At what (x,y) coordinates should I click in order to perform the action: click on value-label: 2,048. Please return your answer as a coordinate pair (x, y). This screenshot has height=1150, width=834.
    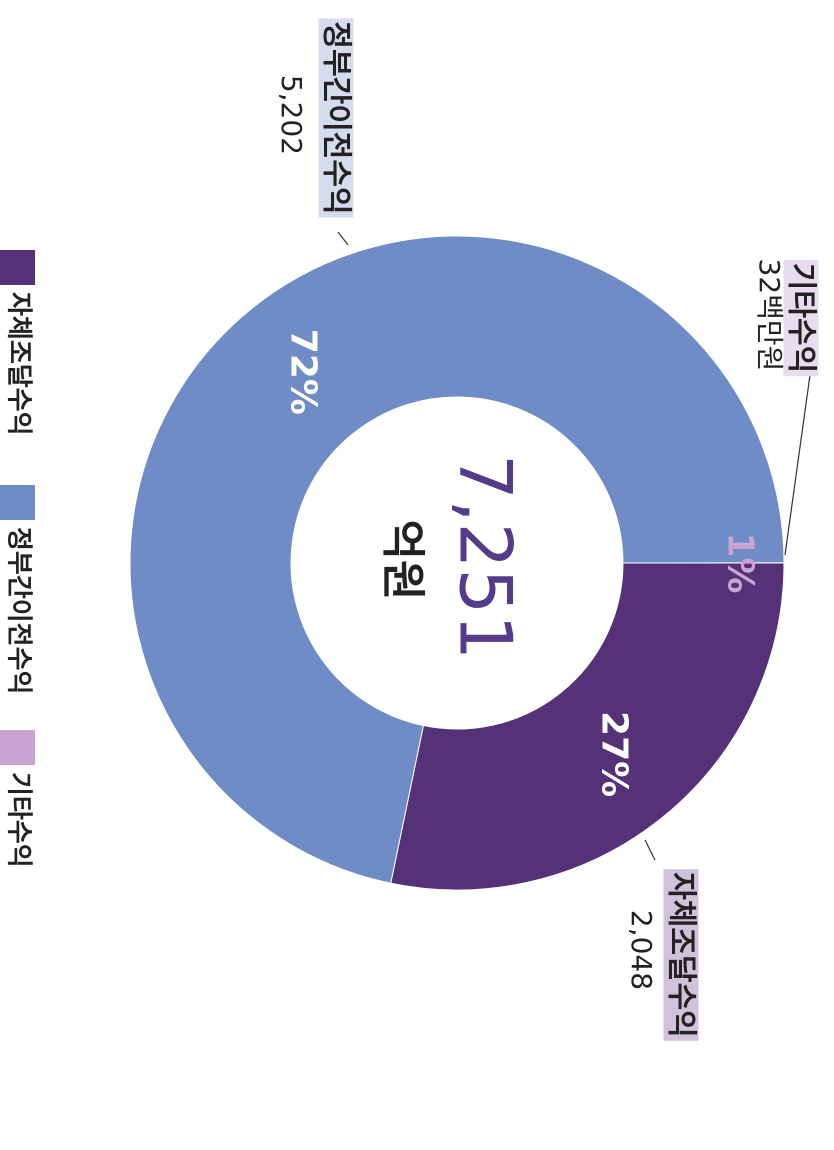
    Looking at the image, I should click on (641, 950).